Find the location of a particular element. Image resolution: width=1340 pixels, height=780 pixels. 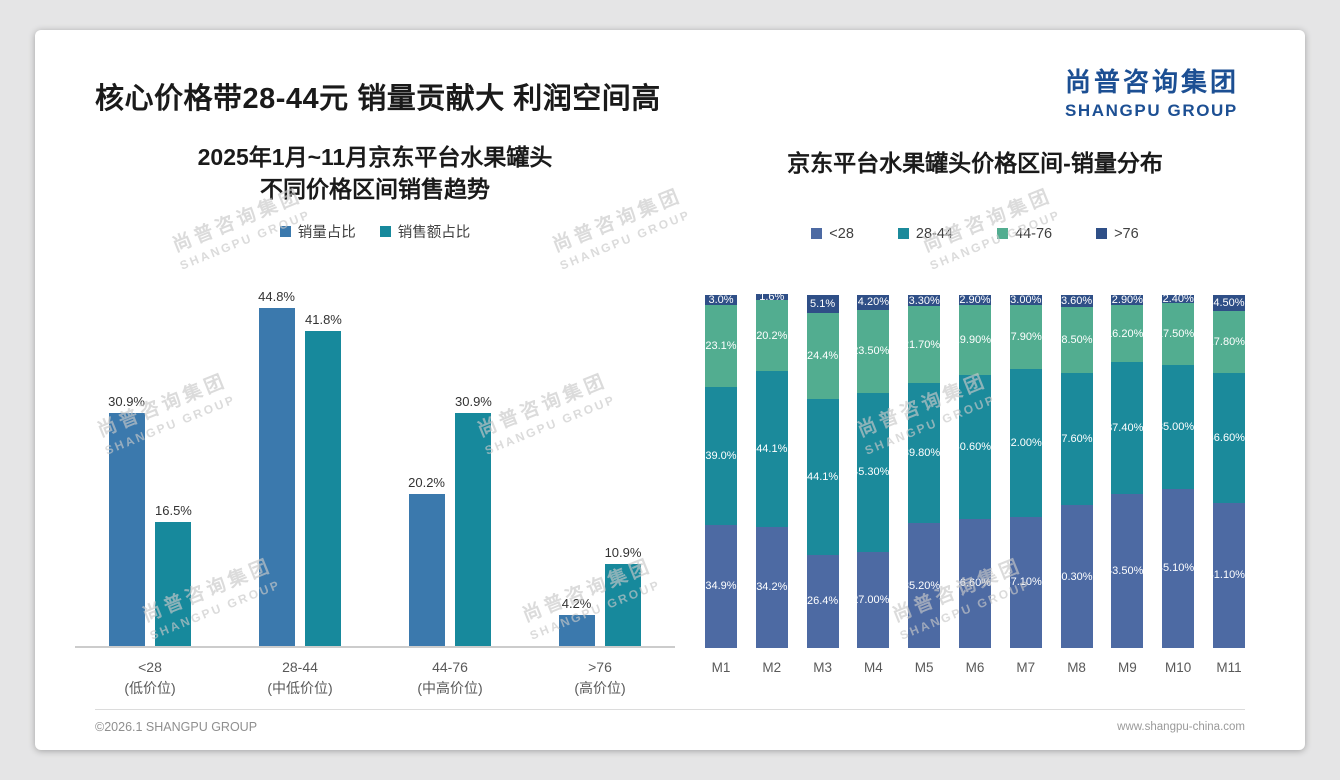

month-label: M4 is located at coordinates (873, 667).